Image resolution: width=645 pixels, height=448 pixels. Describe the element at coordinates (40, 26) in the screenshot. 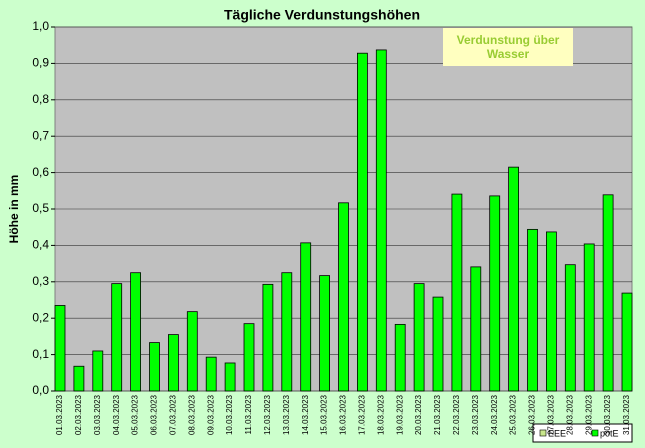

I see `y-tick-label: 1,0` at that location.